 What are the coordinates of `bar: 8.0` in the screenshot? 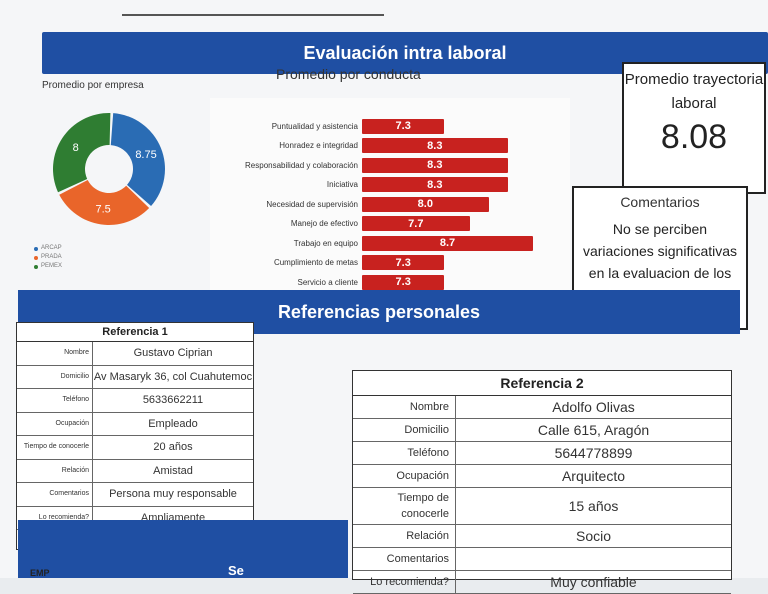 It's located at (425, 204).